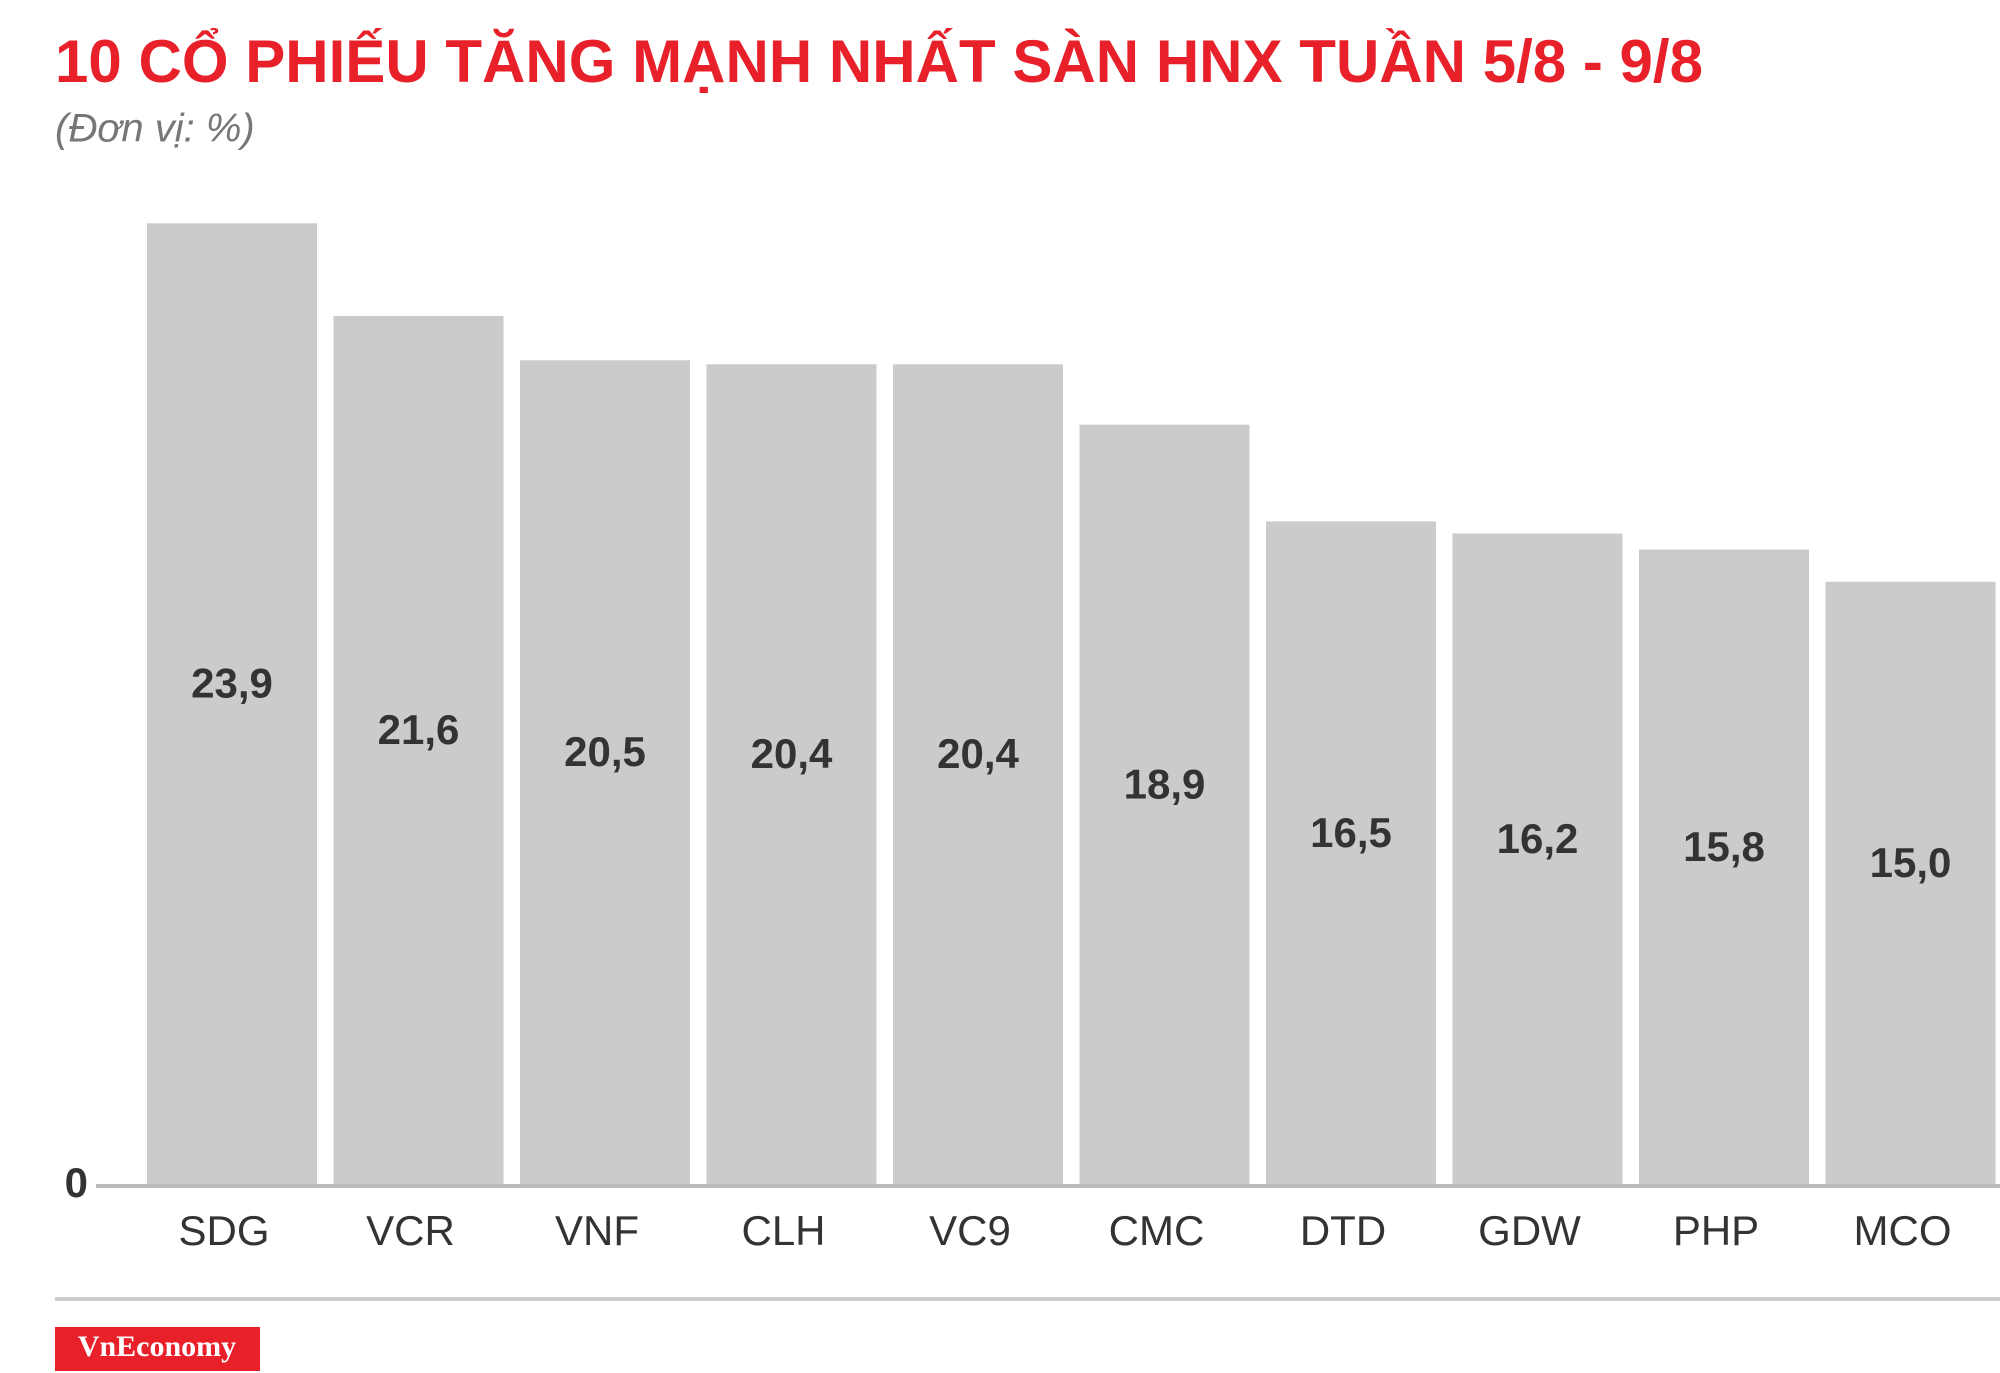 This screenshot has width=2000, height=1373. What do you see at coordinates (1351, 832) in the screenshot?
I see `value-label: 16,5` at bounding box center [1351, 832].